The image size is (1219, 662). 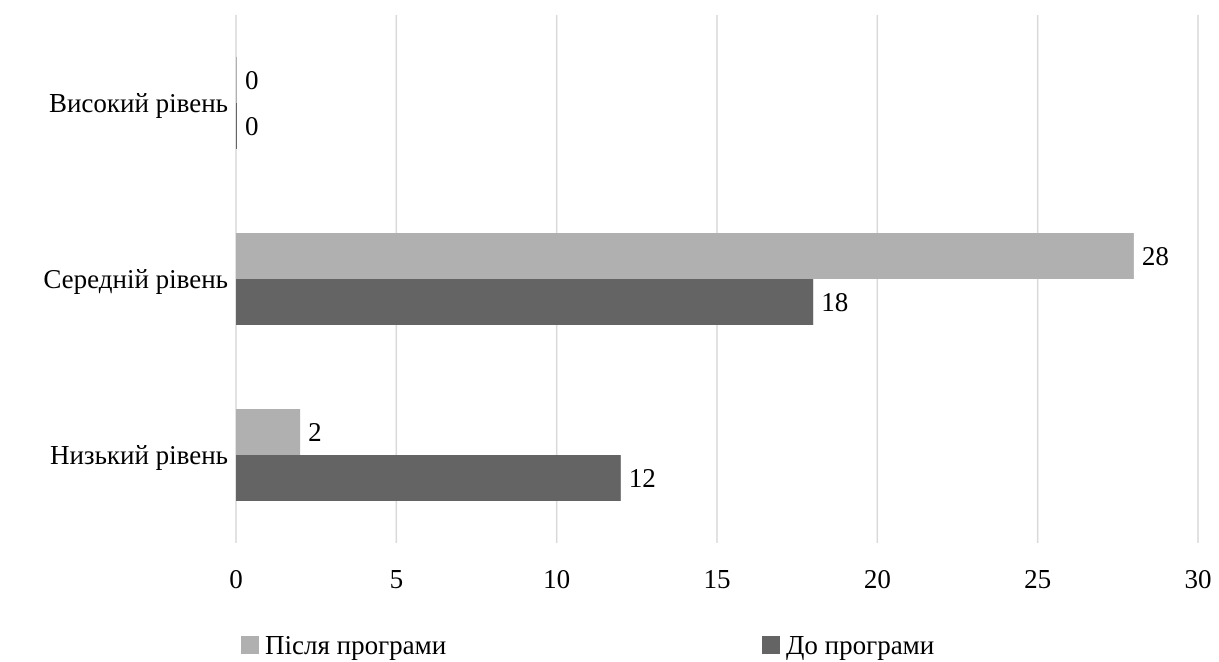 What do you see at coordinates (1198, 579) in the screenshot?
I see `x-tick-label: 30` at bounding box center [1198, 579].